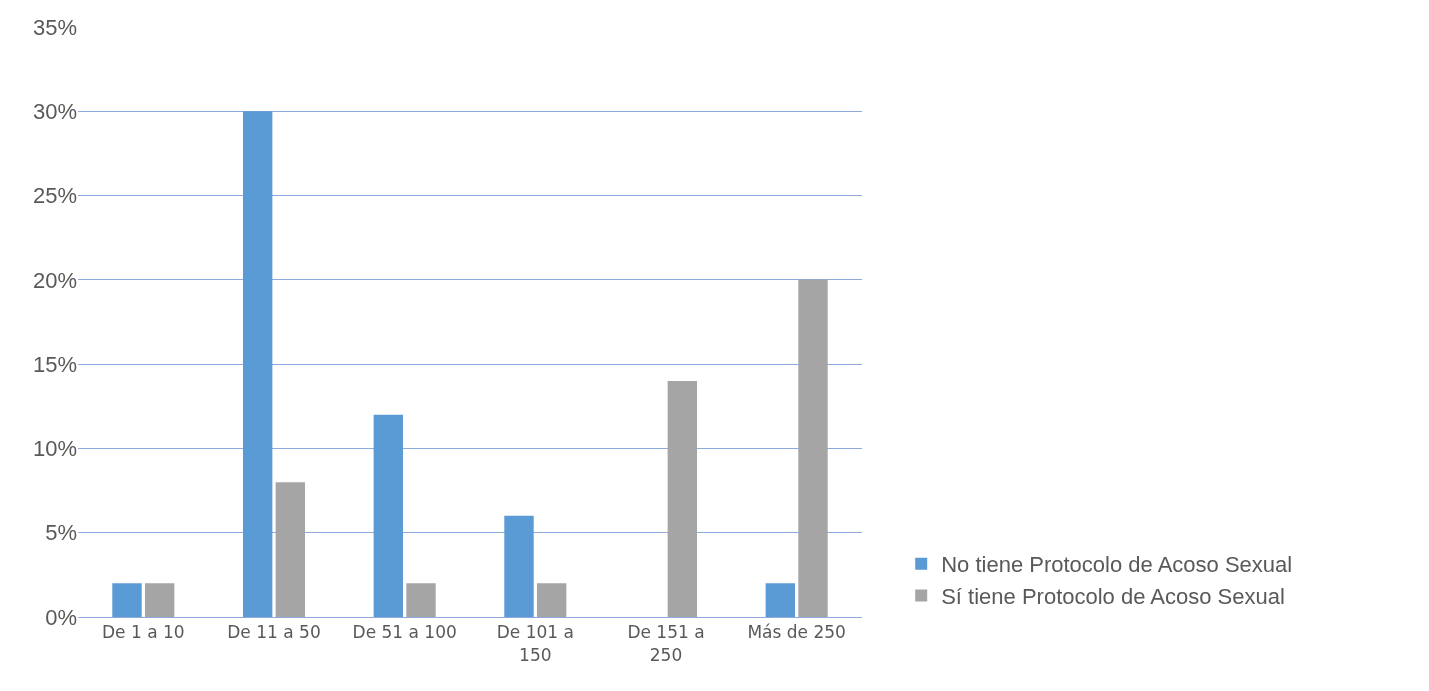  I want to click on x-tick-label: De 11 a 50, so click(274, 632).